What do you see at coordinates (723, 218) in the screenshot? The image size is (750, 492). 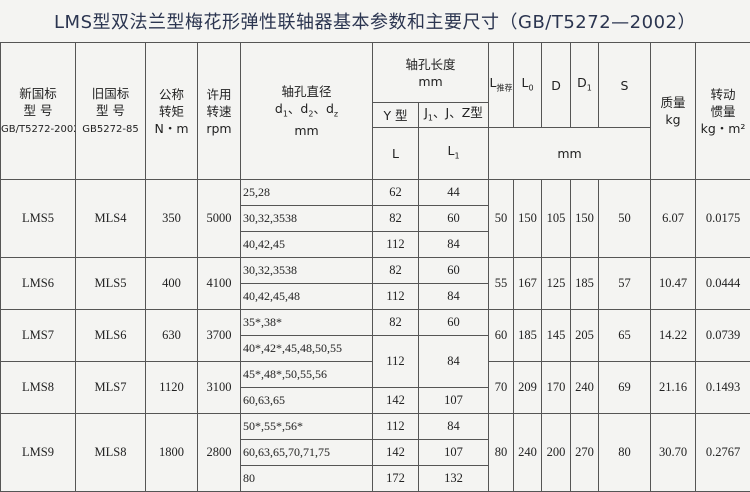 I see `cell-inertia-text: 0.0175` at bounding box center [723, 218].